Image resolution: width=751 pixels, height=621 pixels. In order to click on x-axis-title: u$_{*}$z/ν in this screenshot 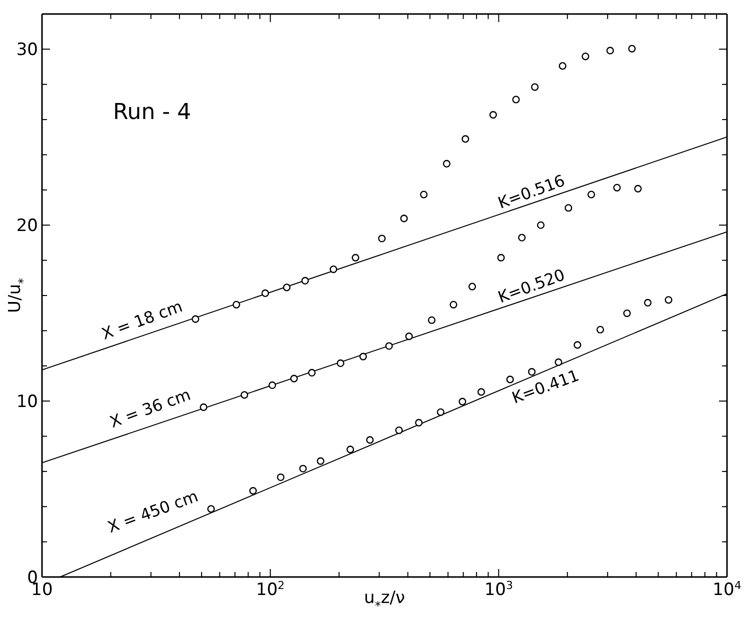, I will do `click(384, 600)`.